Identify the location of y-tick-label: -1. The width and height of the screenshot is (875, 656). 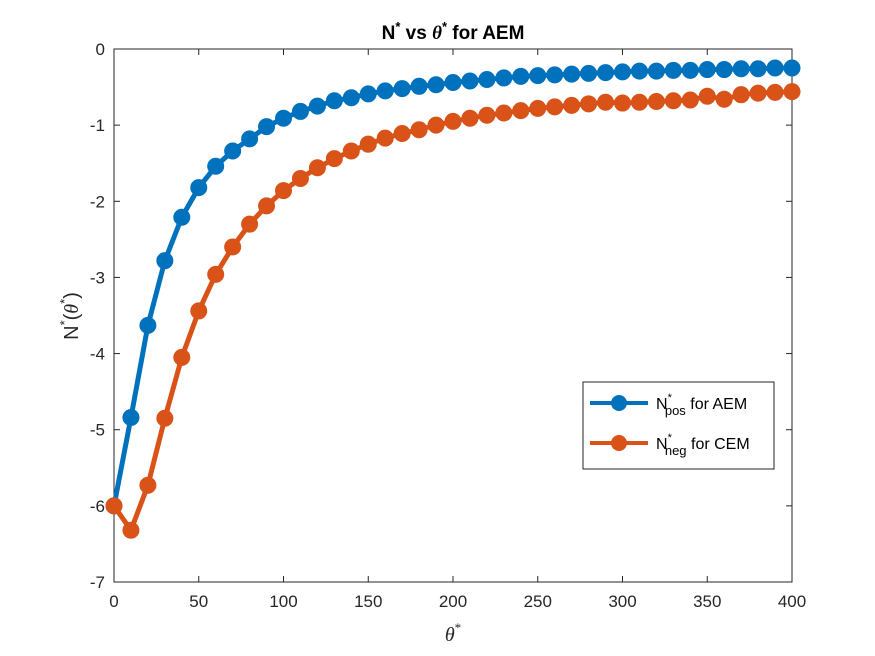
(97, 125).